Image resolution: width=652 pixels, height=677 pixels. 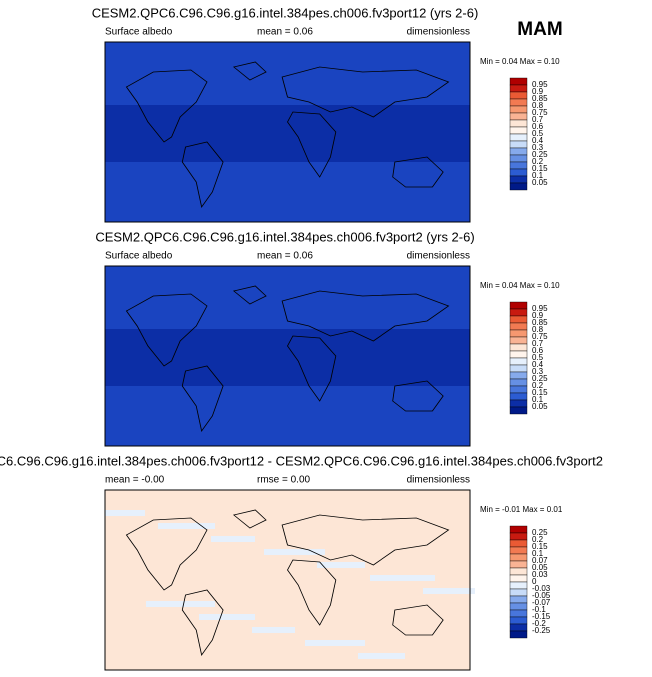 I want to click on colorbar-label: 0.85, so click(x=540, y=98).